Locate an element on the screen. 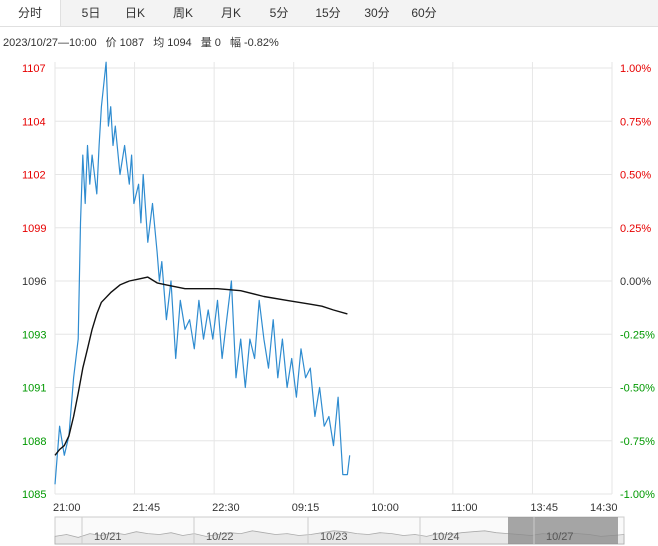 The height and width of the screenshot is (546, 658). y-tick-label-right: -0.75% is located at coordinates (637, 442).